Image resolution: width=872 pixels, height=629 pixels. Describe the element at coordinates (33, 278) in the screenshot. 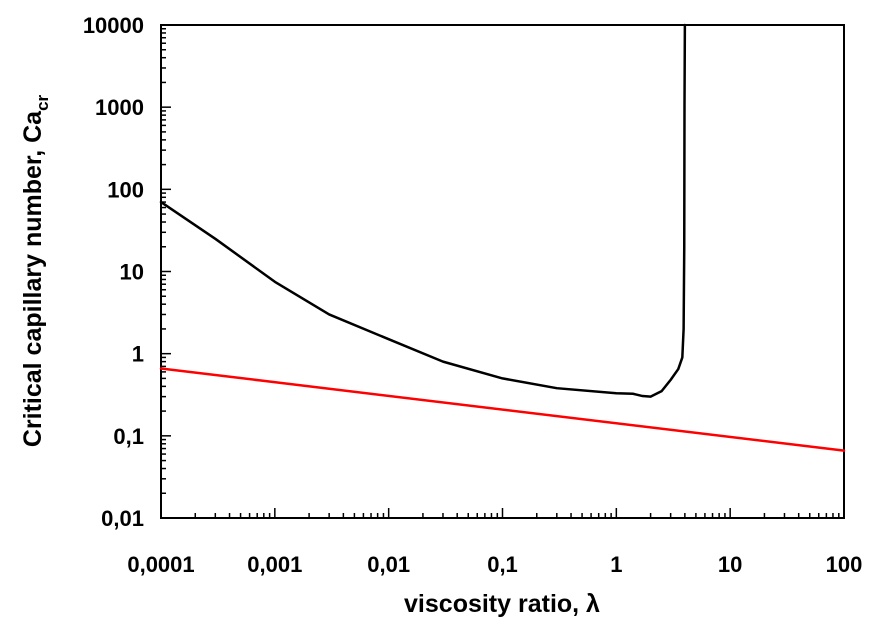

I see `y-axis-title-main: Critical capillary number, Ca` at that location.